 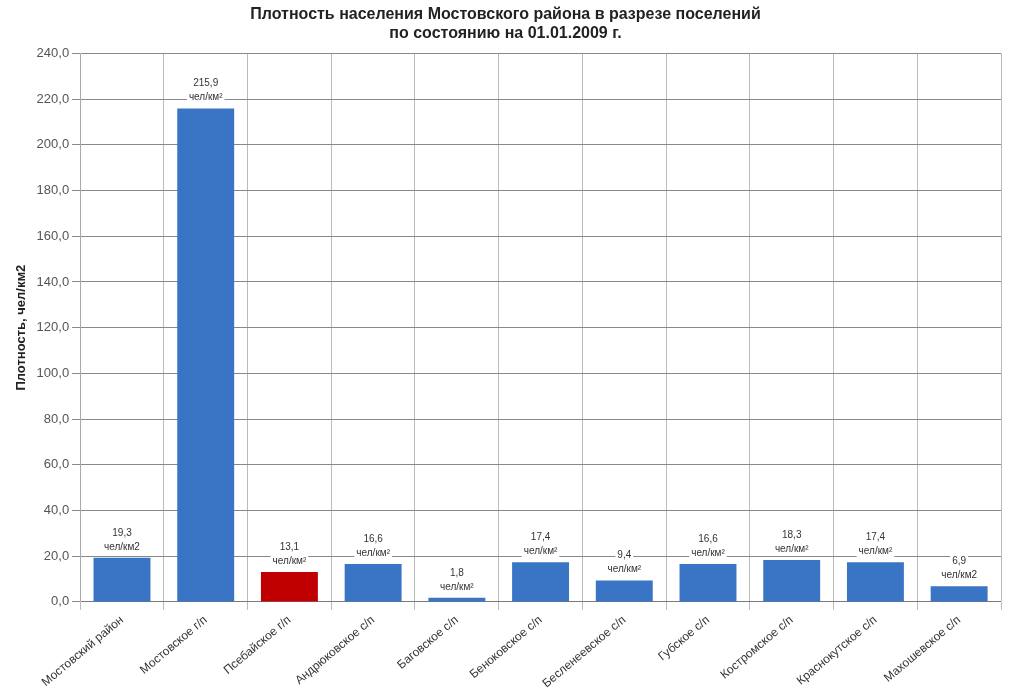 I want to click on y-tick-label: 100,0, so click(x=53, y=372).